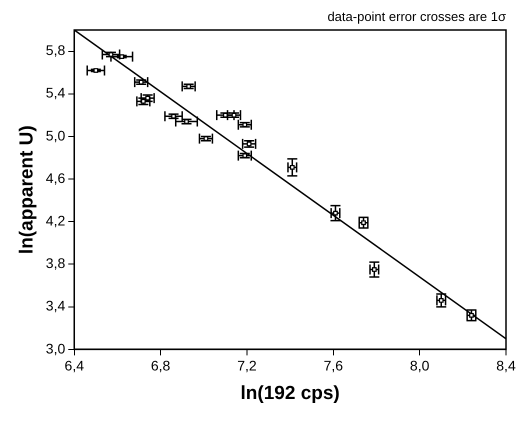  Describe the element at coordinates (27, 189) in the screenshot. I see `y-axis-title: ln(apparent U)` at that location.